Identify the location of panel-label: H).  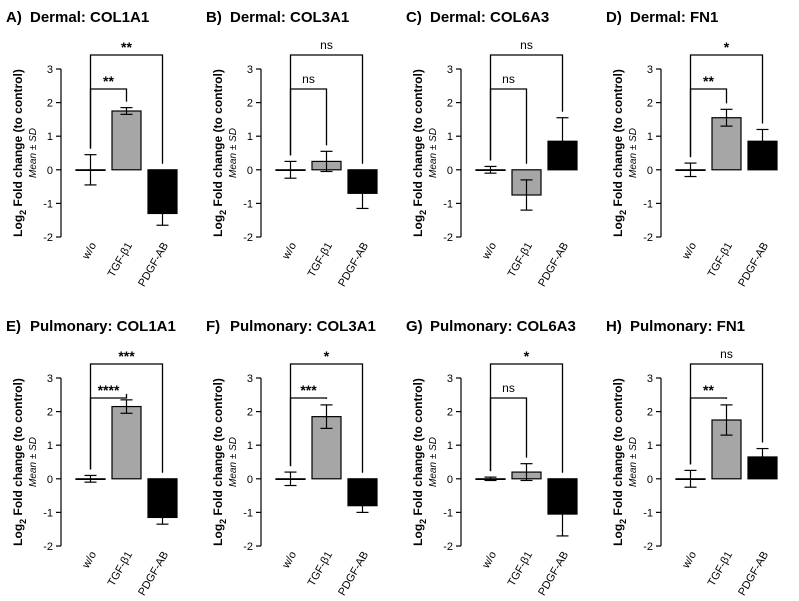
(614, 326).